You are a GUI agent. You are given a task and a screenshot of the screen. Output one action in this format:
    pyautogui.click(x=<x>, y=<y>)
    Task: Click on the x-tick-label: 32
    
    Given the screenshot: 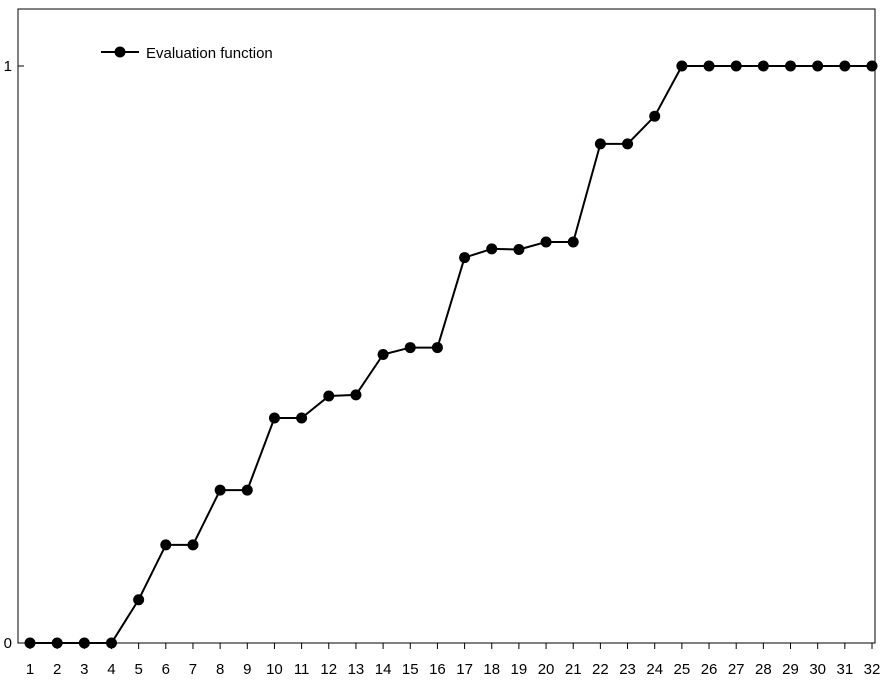 What is the action you would take?
    pyautogui.click(x=872, y=669)
    